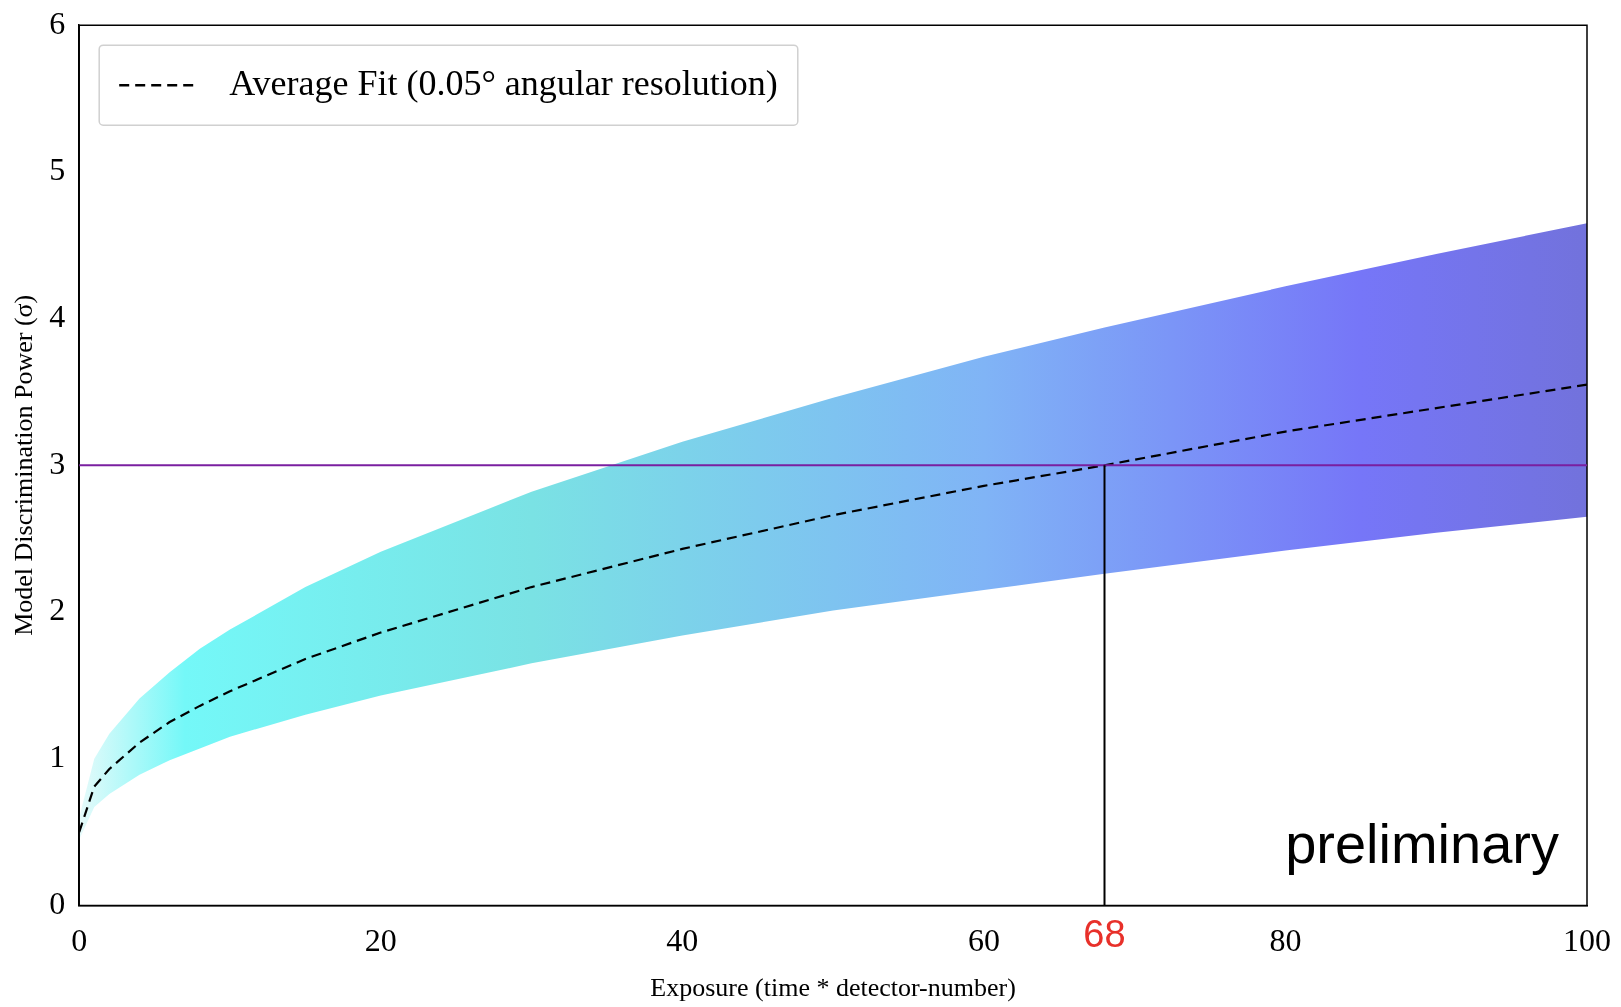 The image size is (1621, 1007). What do you see at coordinates (1104, 933) in the screenshot?
I see `annotation: 68` at bounding box center [1104, 933].